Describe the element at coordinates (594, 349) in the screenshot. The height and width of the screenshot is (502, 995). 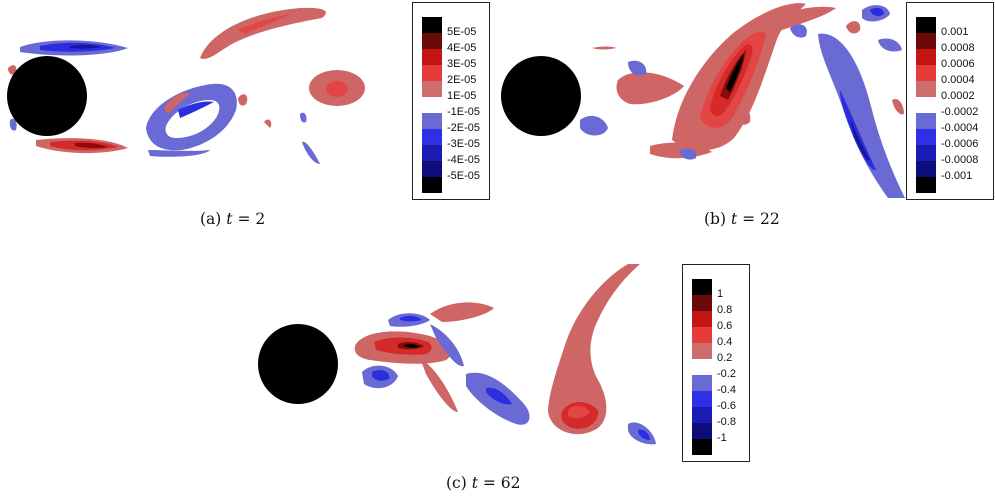
I see `panel-c-red-hook` at that location.